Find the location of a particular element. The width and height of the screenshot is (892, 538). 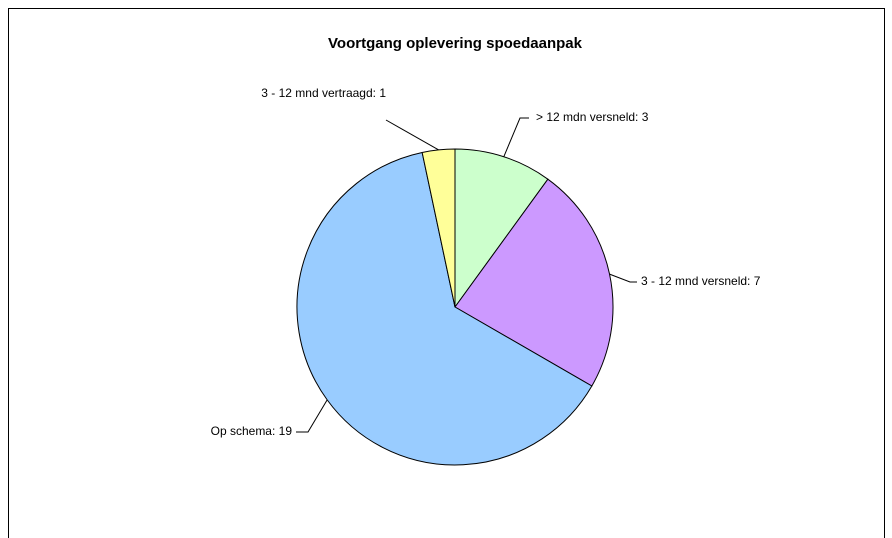

chart-title: Voortgang oplevering spoedaanpak is located at coordinates (455, 43).